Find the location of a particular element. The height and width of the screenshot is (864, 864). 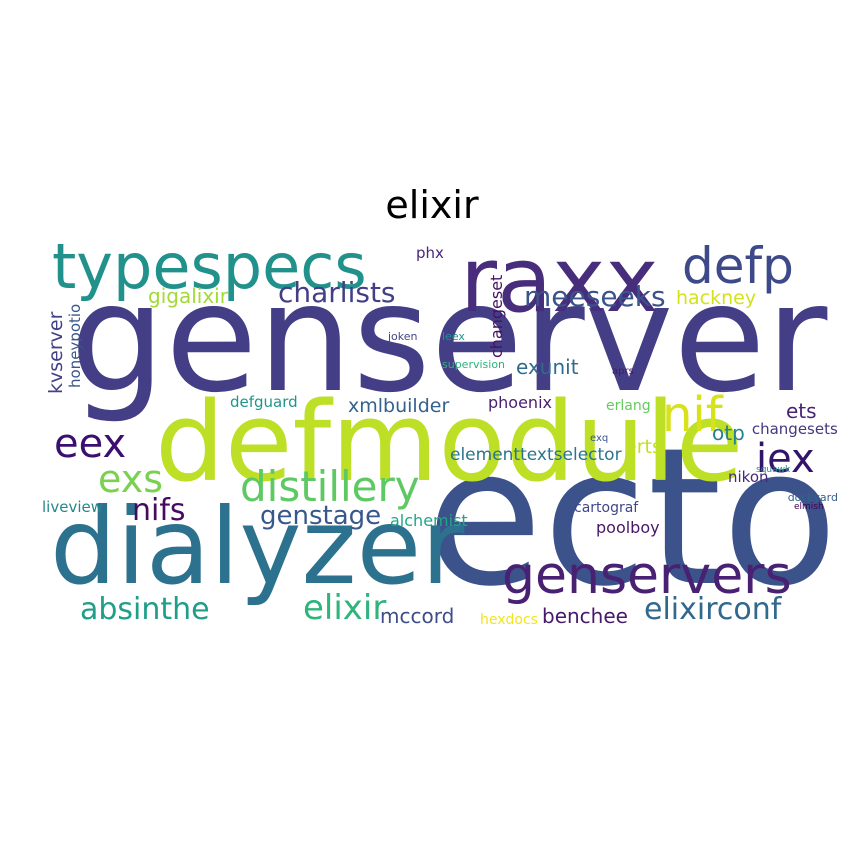

cloud-word: changeset is located at coordinates (496, 316).